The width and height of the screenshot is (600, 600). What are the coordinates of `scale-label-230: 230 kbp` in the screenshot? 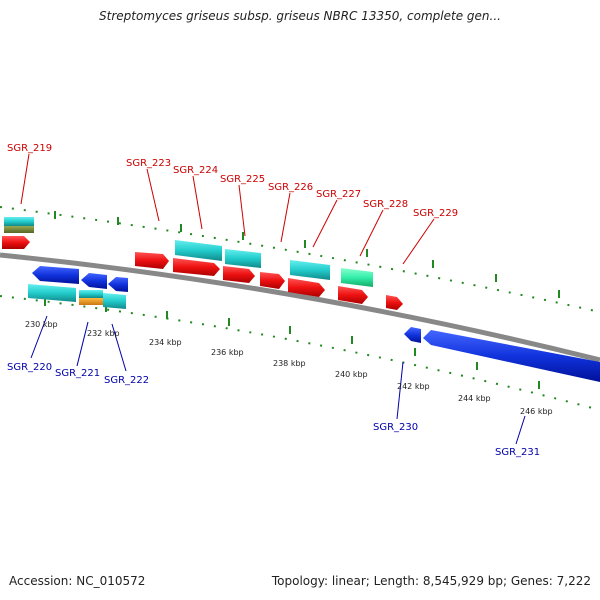 It's located at (41, 324).